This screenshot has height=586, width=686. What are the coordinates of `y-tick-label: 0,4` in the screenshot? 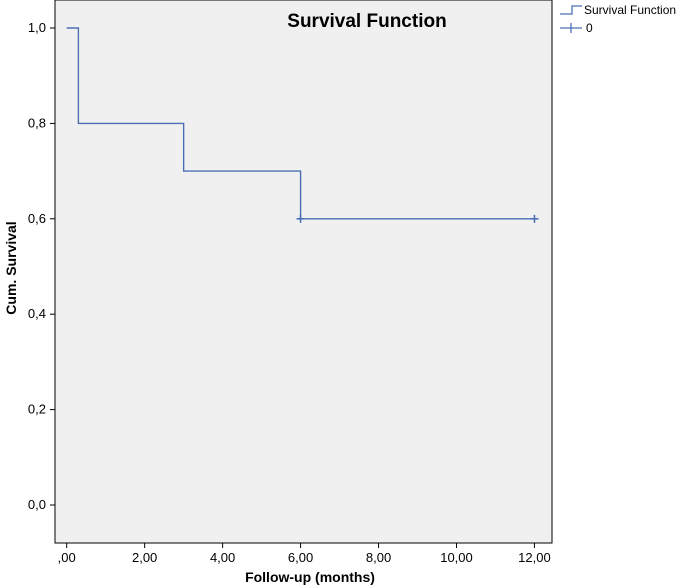 It's located at (37, 313).